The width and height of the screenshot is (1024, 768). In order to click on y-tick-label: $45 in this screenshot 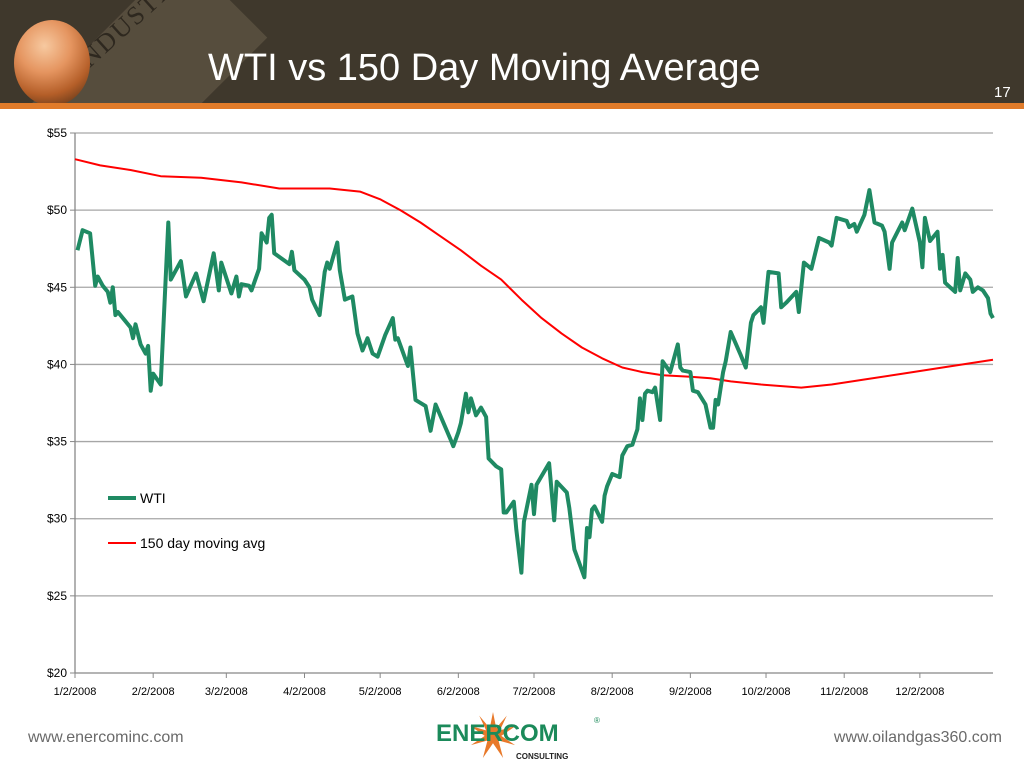, I will do `click(57, 287)`.